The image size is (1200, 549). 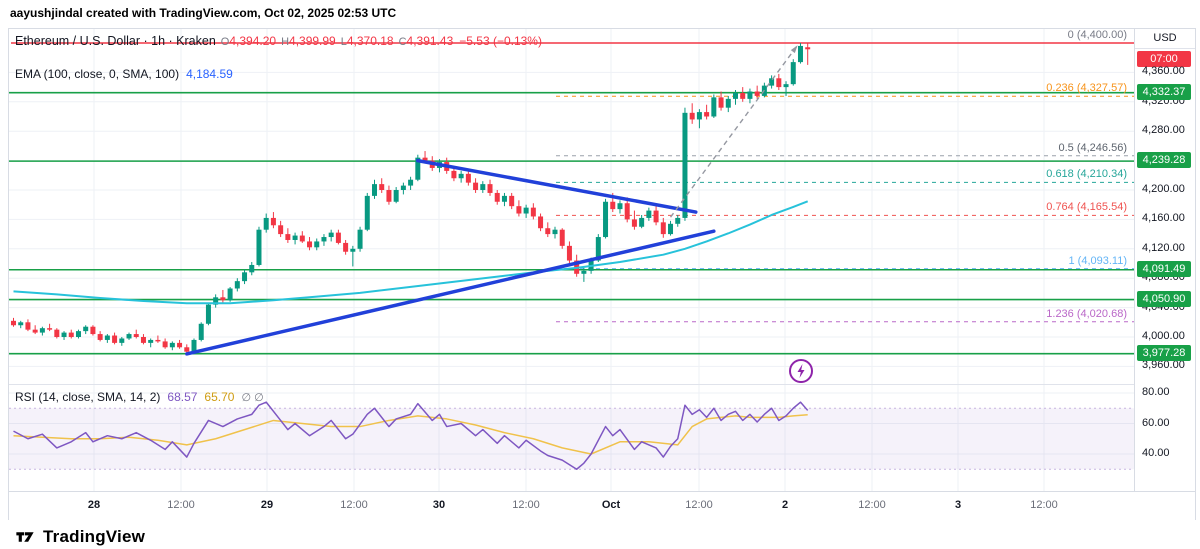 I want to click on price-level-badge: 4,239.28, so click(x=1164, y=160).